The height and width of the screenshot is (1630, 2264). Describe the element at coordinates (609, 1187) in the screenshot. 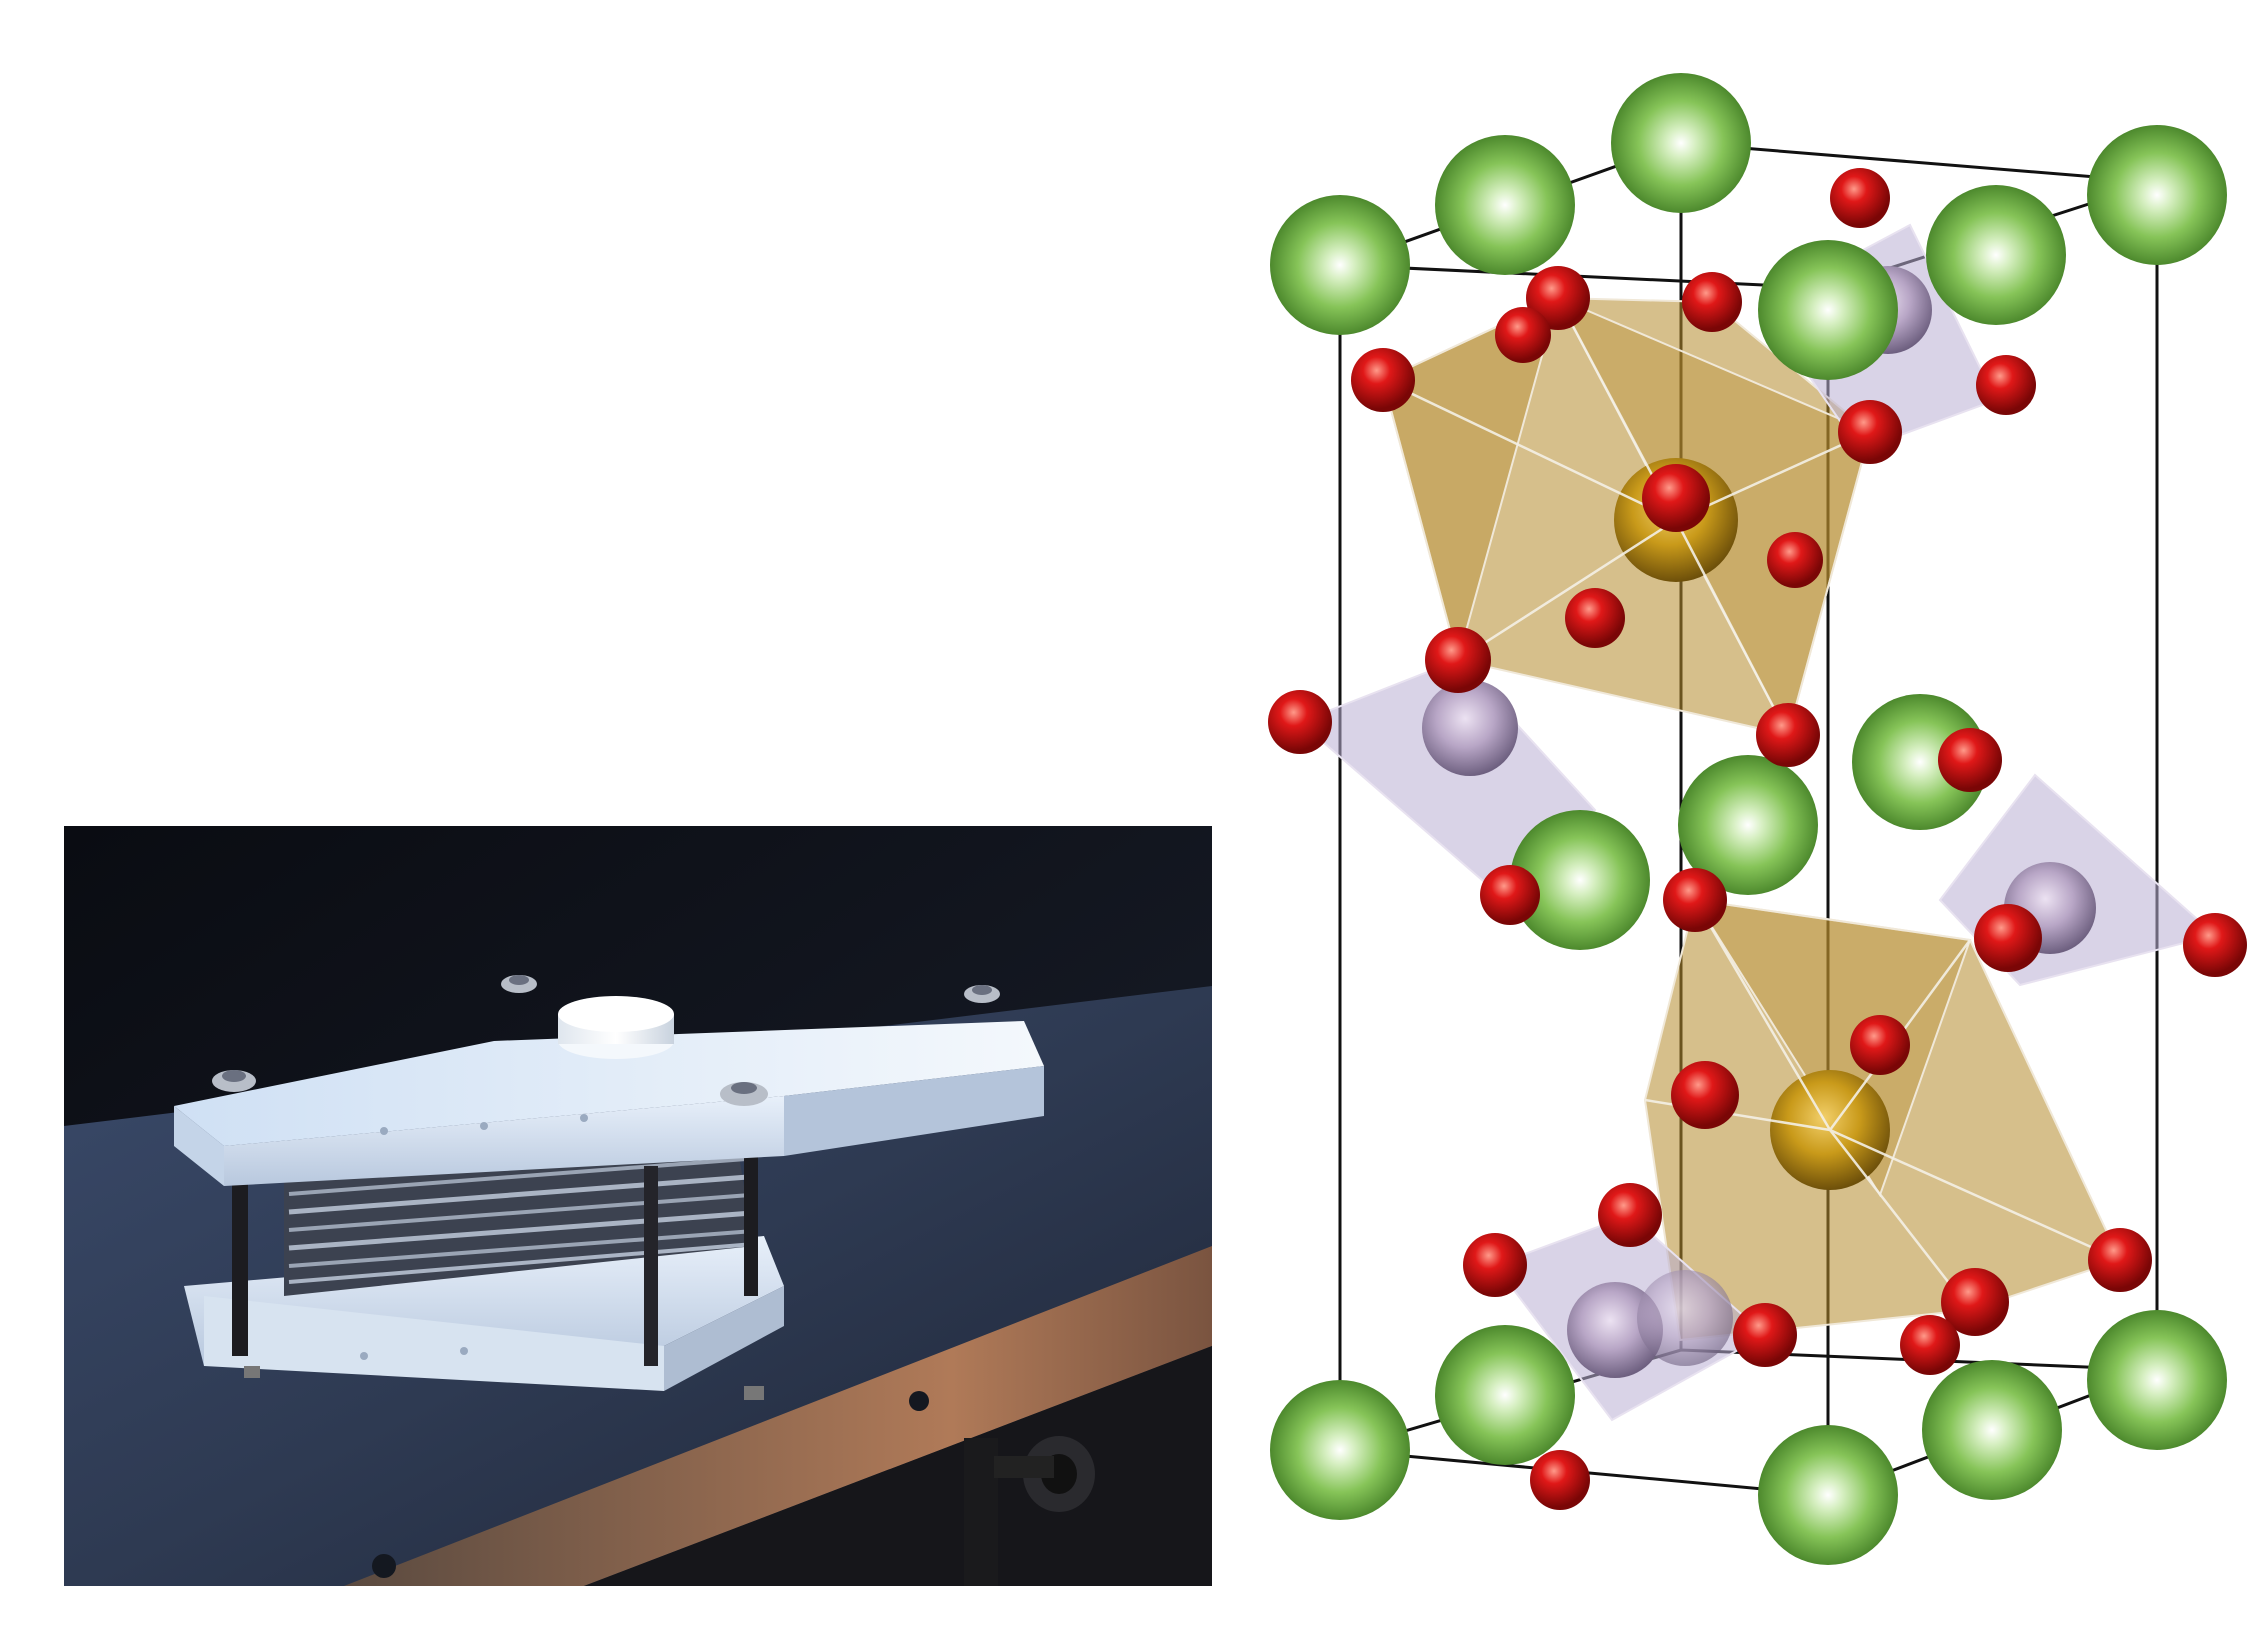

I see `stacked-cell-device` at that location.